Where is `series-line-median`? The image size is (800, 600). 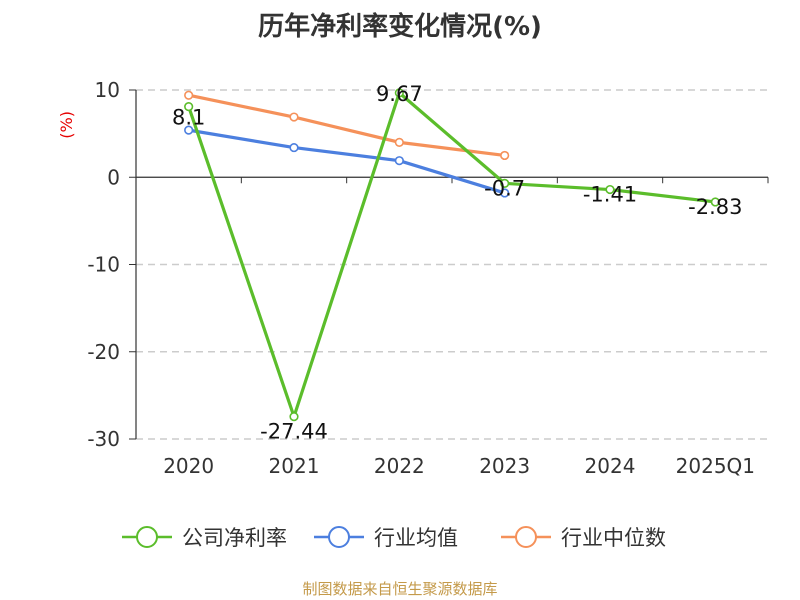
series-line-median is located at coordinates (346, 125).